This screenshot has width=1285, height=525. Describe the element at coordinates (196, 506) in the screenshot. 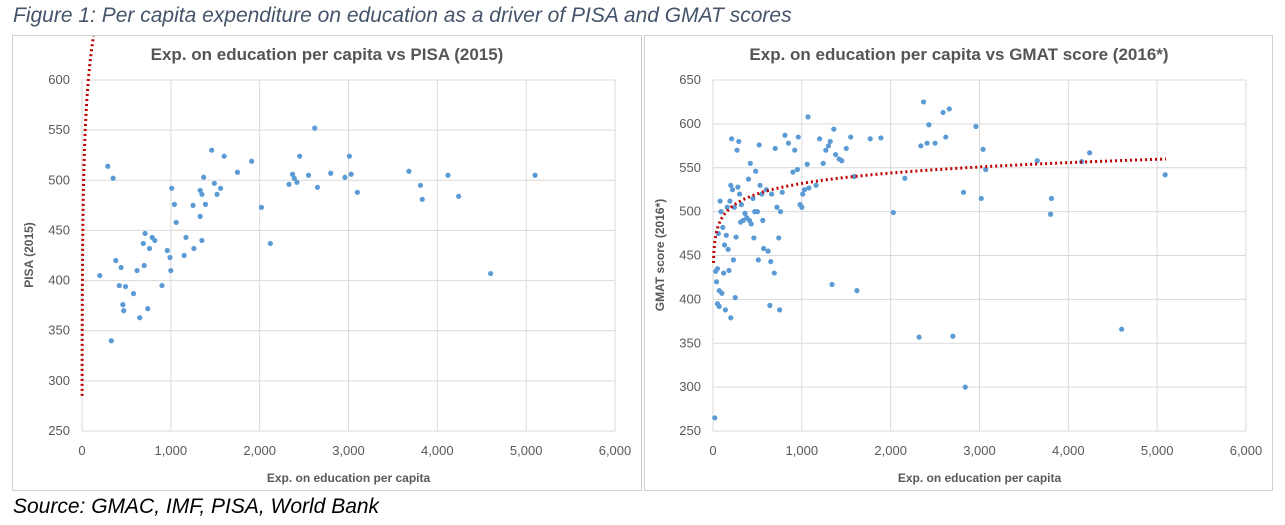

I see `source-caption: Source: GMAC, IMF, PISA, World Bank` at that location.